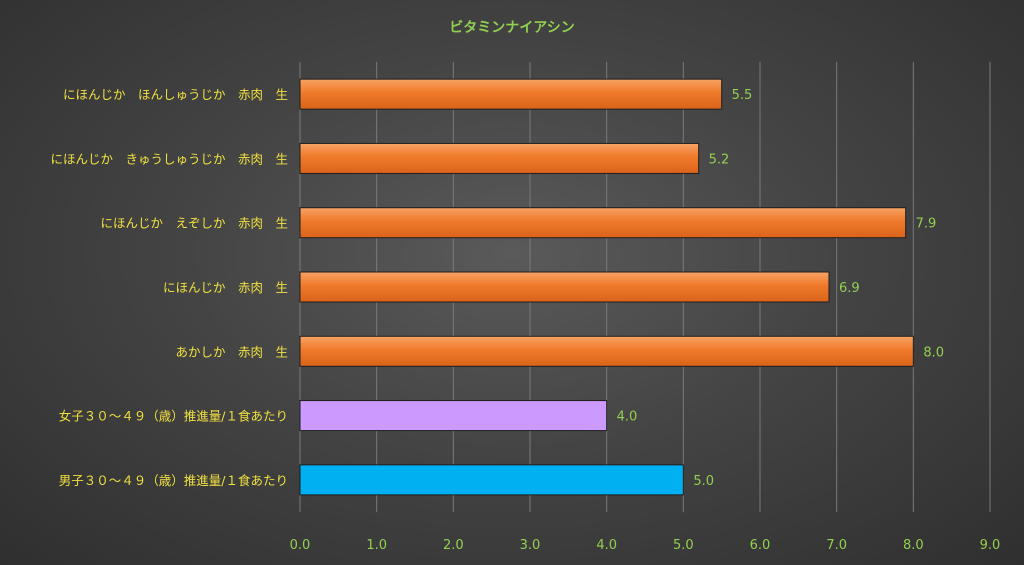 This screenshot has width=1024, height=565. Describe the element at coordinates (376, 545) in the screenshot. I see `x-tick-label: 1.0` at that location.